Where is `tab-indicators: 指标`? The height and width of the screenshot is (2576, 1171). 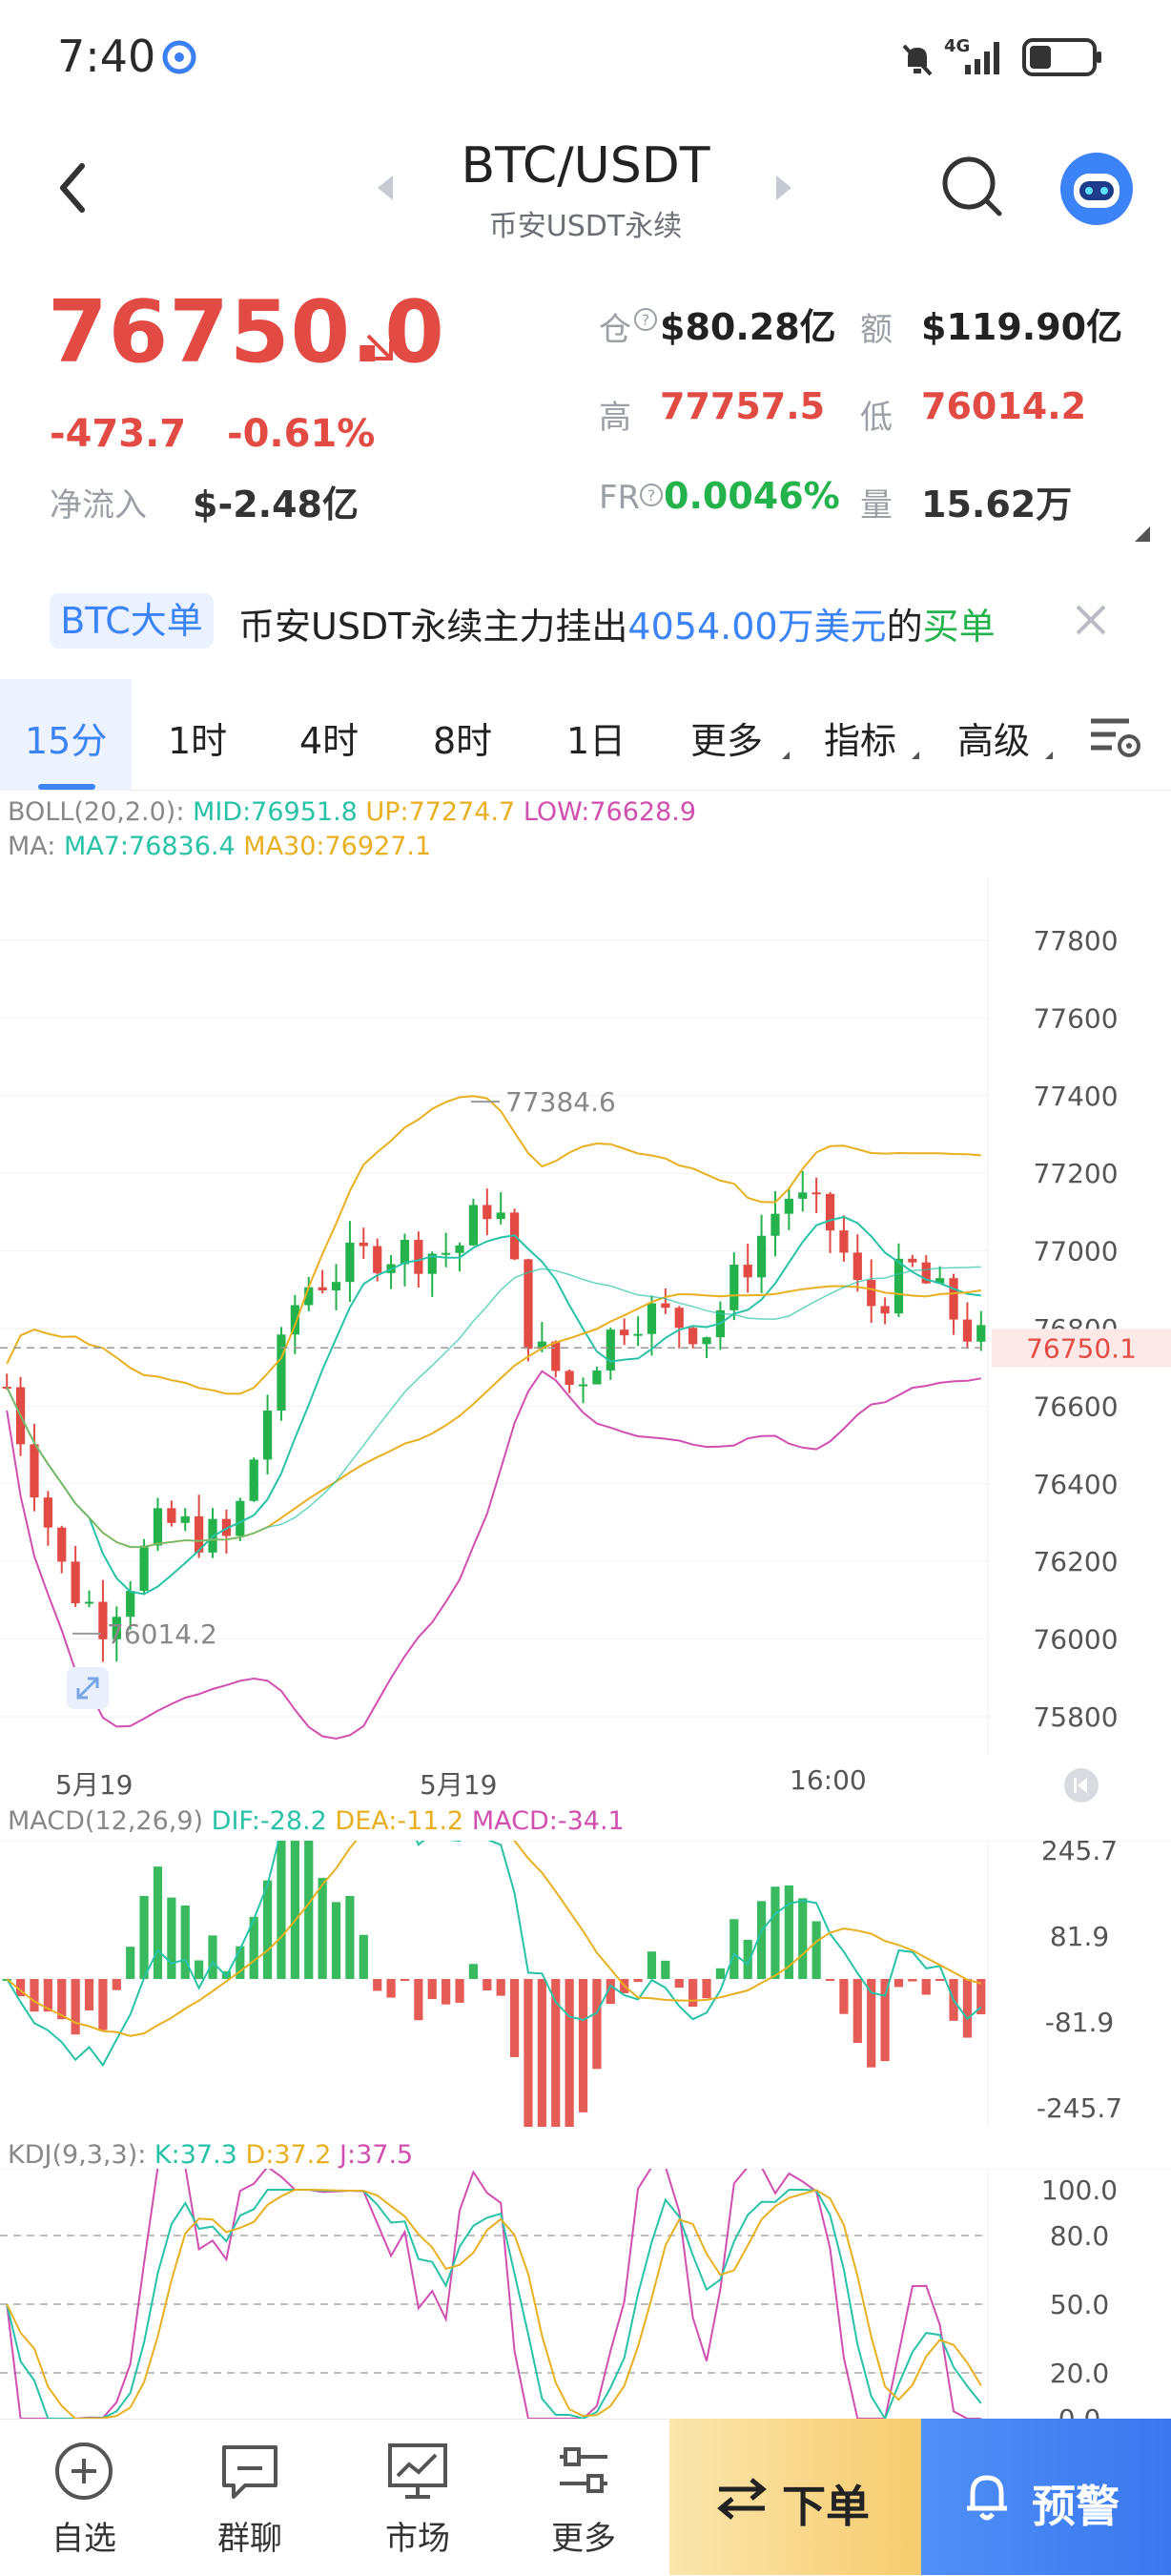 tab-indicators: 指标 is located at coordinates (860, 741).